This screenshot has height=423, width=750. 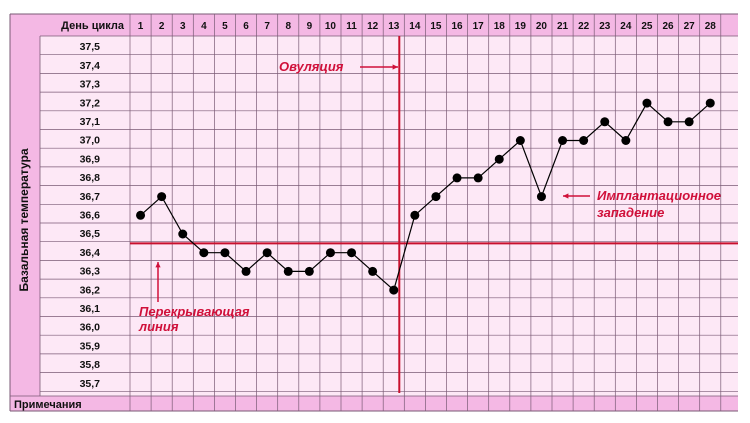 I want to click on footer-bg, so click(x=374, y=403).